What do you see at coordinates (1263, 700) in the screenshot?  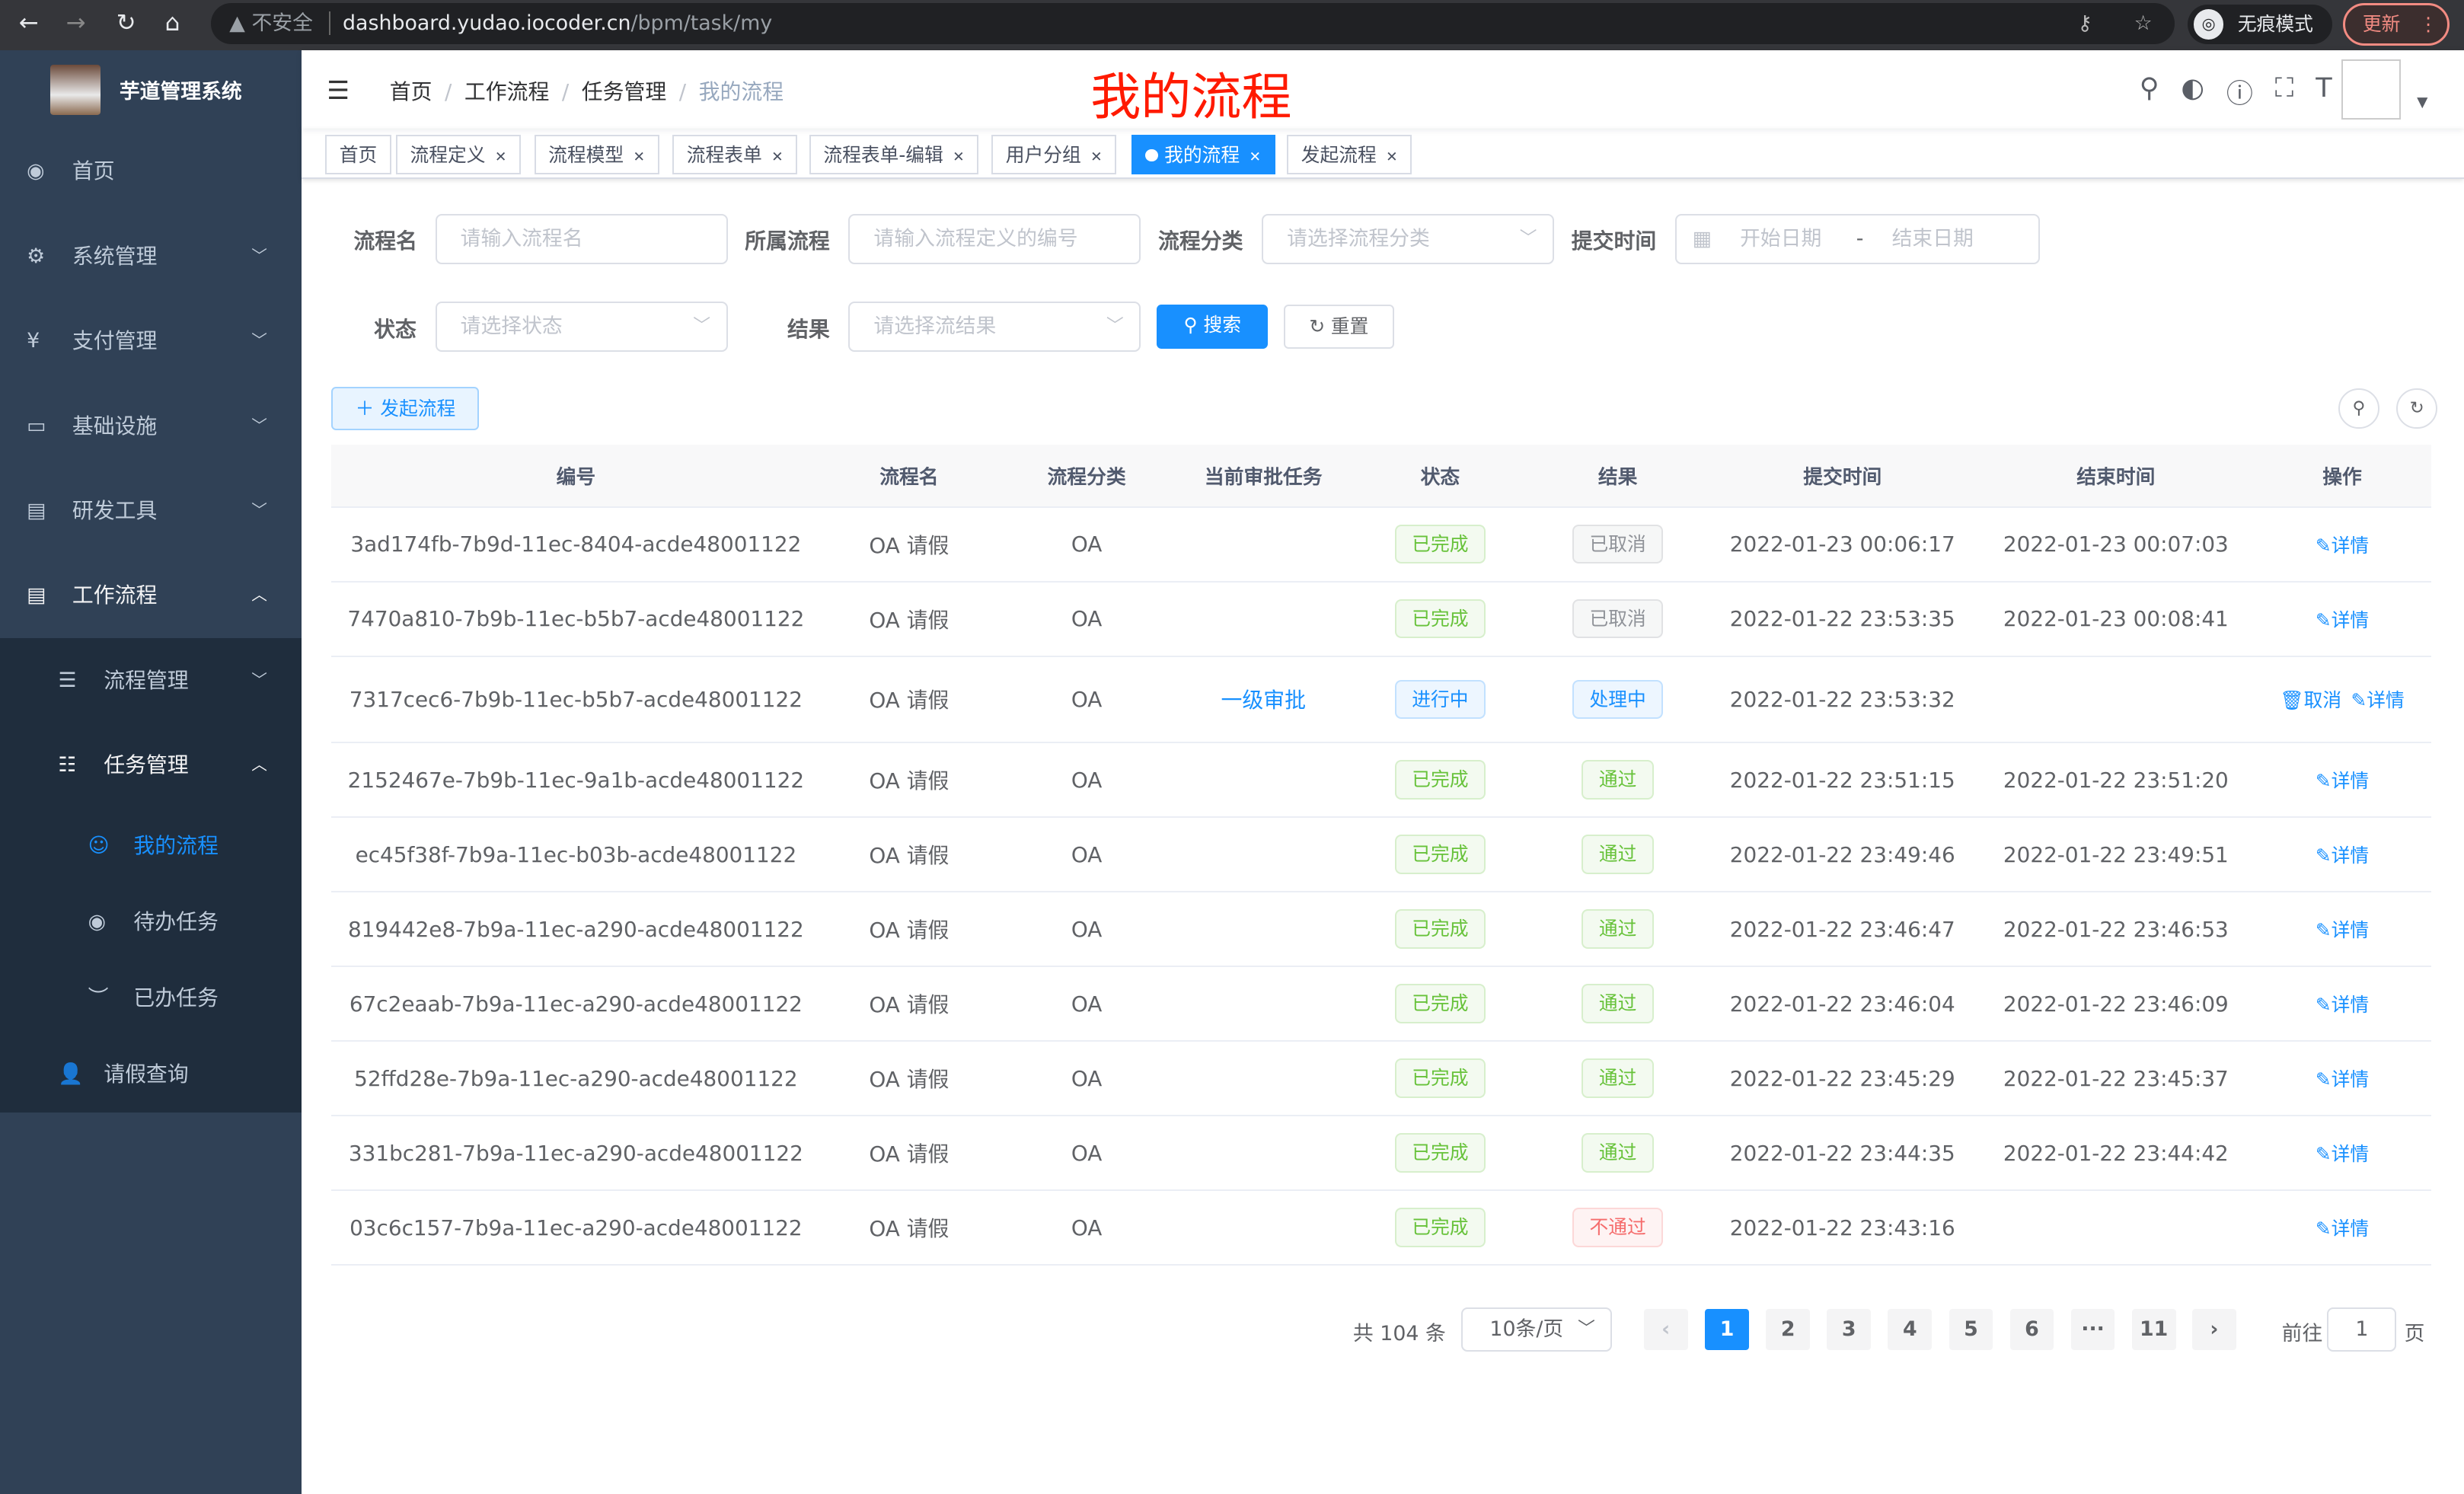 I see `current-task-link: 一级审批` at bounding box center [1263, 700].